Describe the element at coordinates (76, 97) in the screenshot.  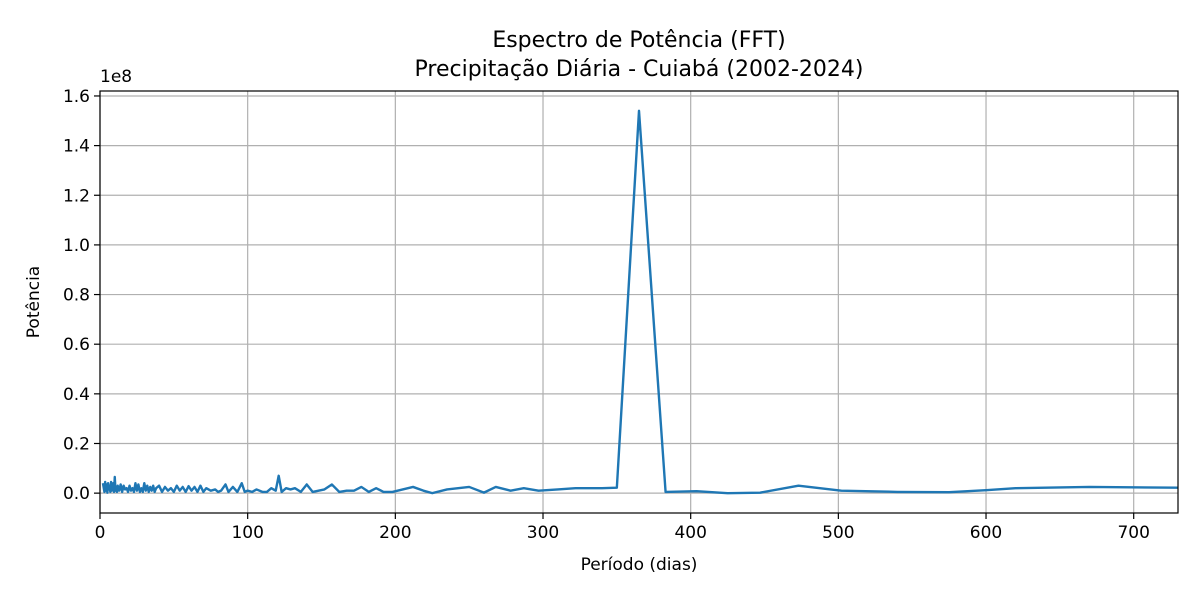
I see `y-tick-label: 1.6` at that location.